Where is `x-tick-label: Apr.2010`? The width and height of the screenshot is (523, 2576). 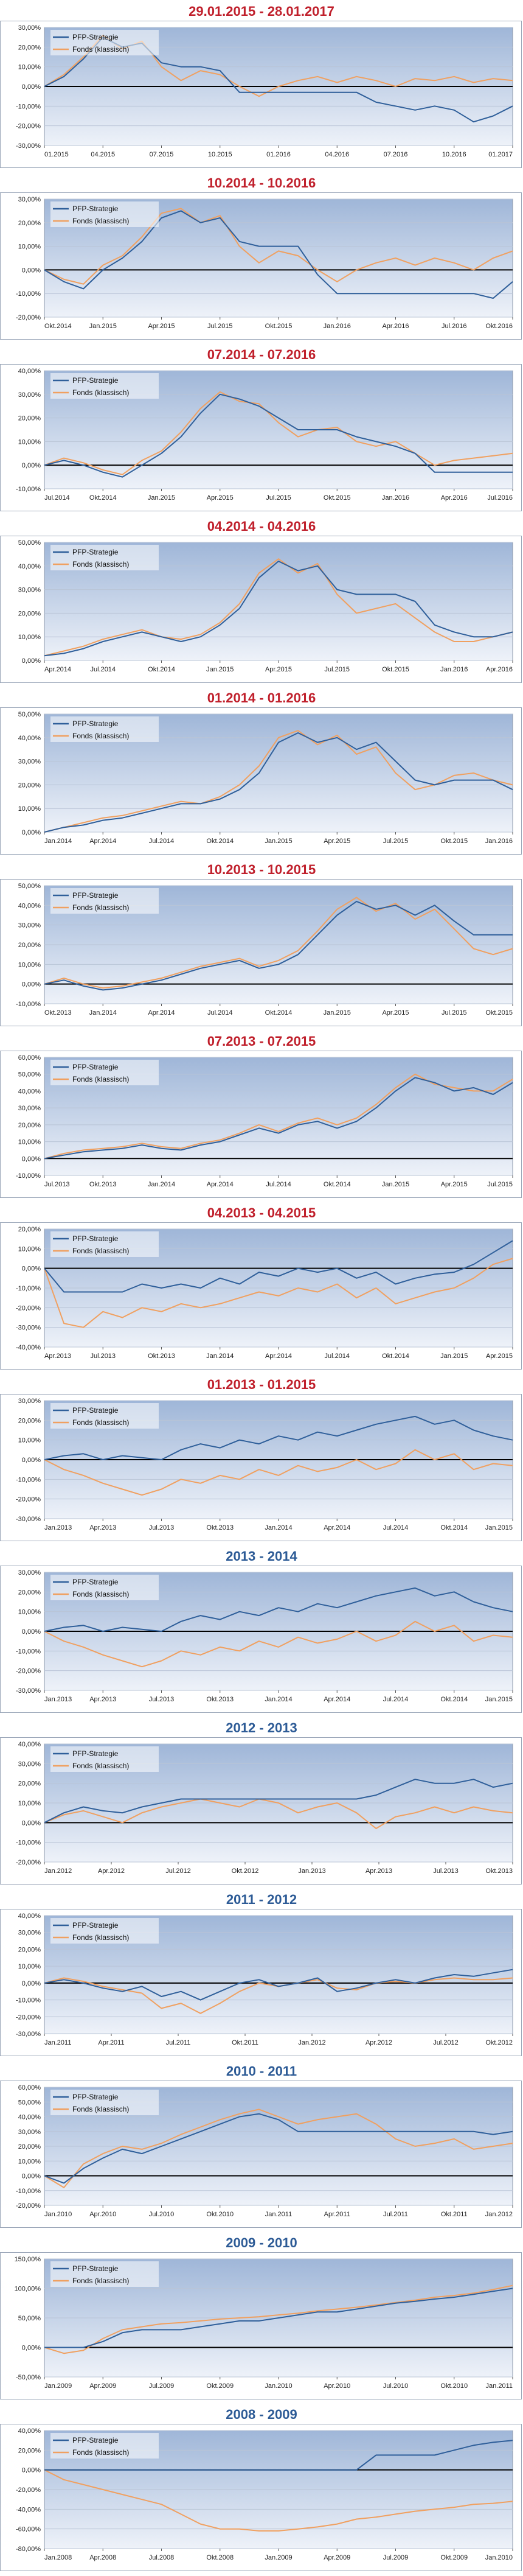 x-tick-label: Apr.2010 is located at coordinates (102, 2214).